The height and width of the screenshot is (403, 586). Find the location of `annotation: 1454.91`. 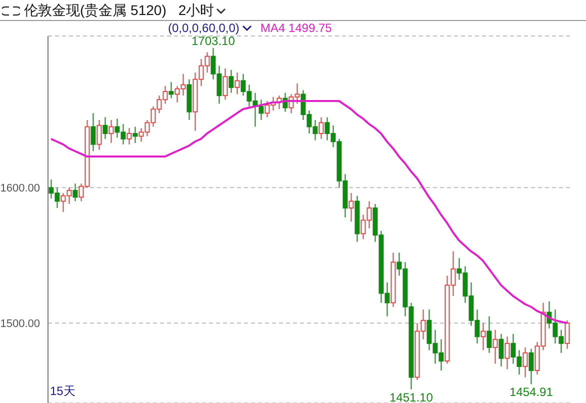

annotation: 1454.91 is located at coordinates (532, 392).